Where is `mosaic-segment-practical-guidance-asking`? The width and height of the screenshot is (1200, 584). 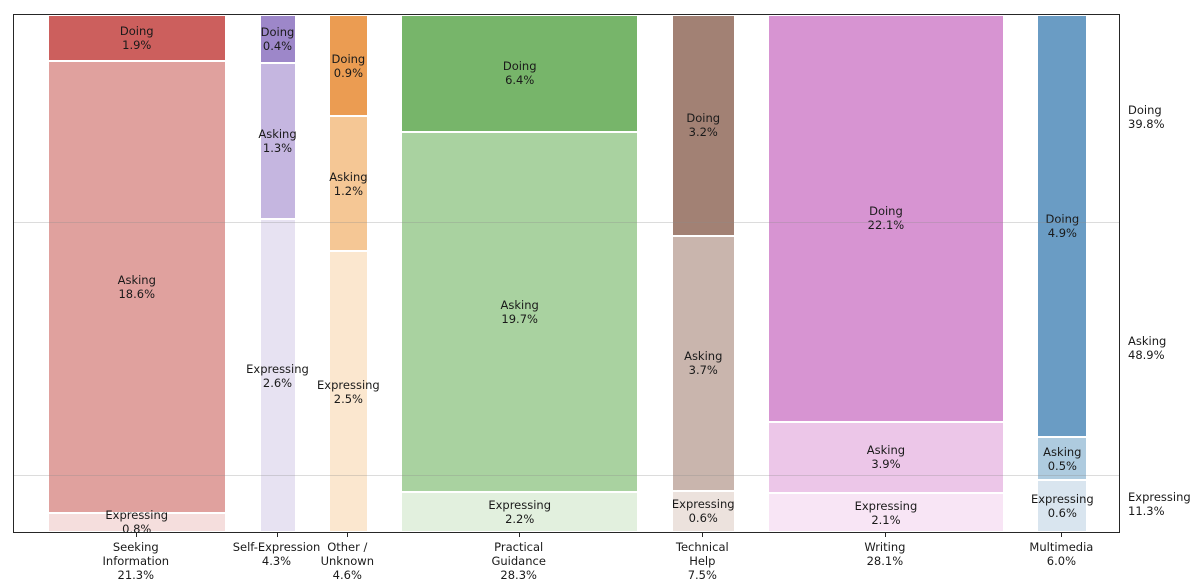
mosaic-segment-practical-guidance-asking is located at coordinates (520, 311).